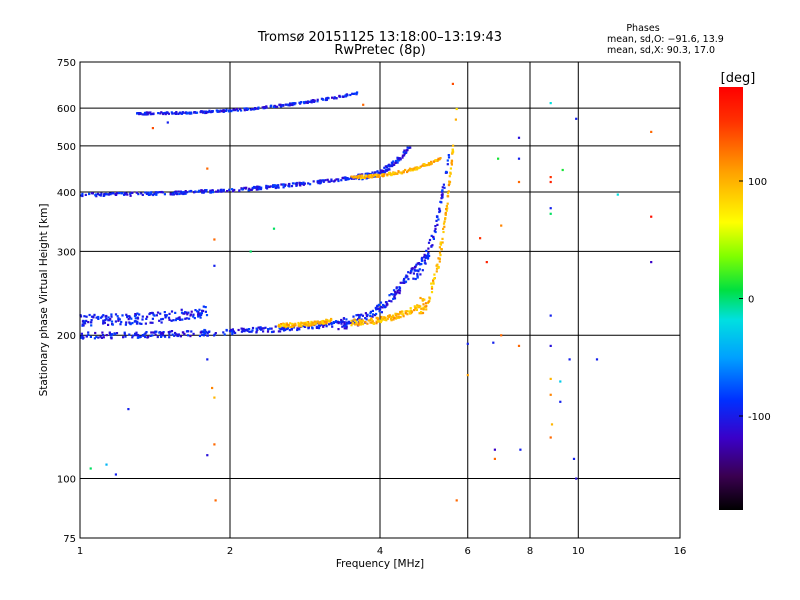 The image size is (800, 600). Describe the element at coordinates (66, 109) in the screenshot. I see `y-tick-label: 600` at that location.